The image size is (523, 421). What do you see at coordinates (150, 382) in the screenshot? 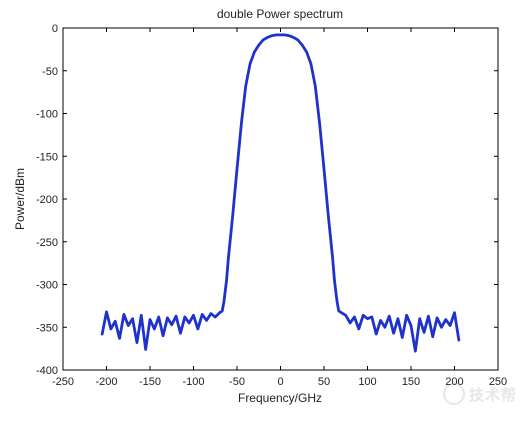
I see `x-tick-label: -150` at bounding box center [150, 382].